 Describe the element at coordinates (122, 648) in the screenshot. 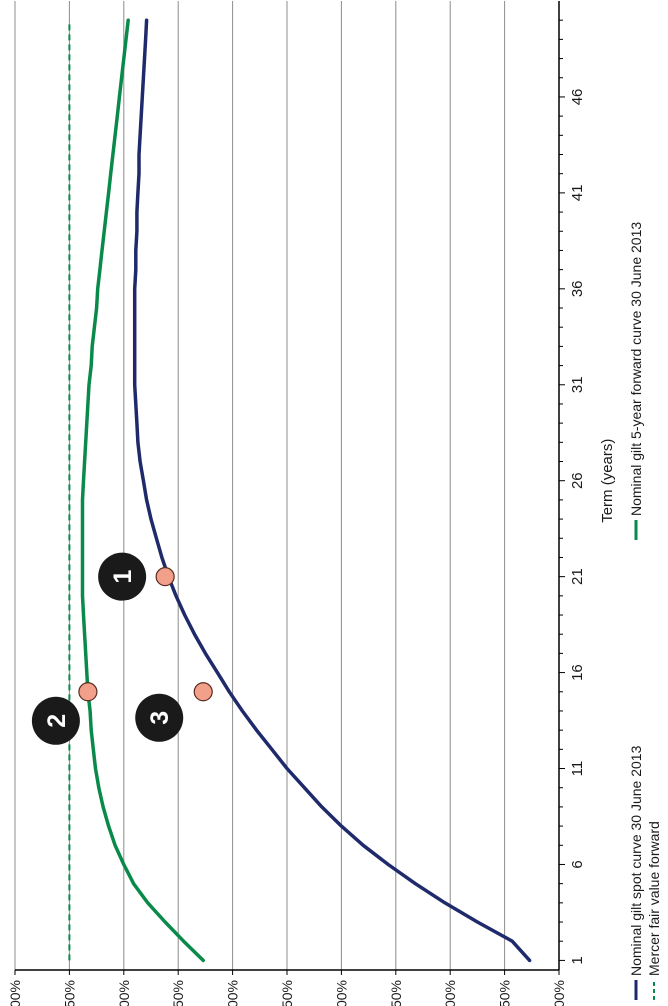

I see `annotation-layer: 1 2 3` at that location.